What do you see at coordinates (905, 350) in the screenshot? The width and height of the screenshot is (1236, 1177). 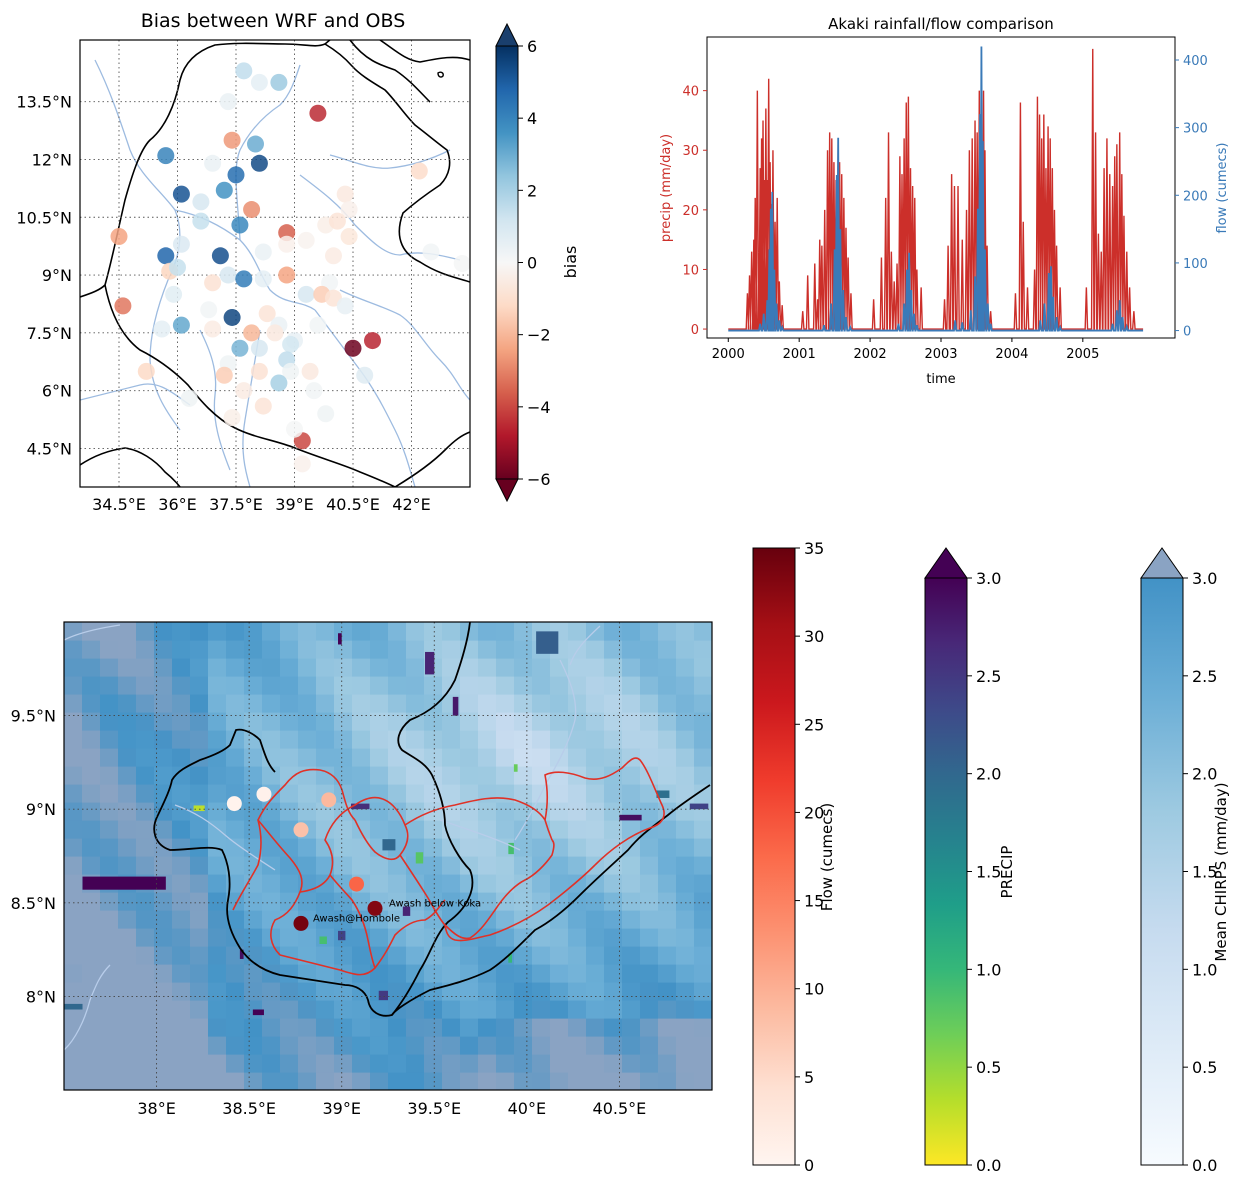 I see `akaki-x-ticks: 2000 2001 2002 2003 2004 2005` at bounding box center [905, 350].